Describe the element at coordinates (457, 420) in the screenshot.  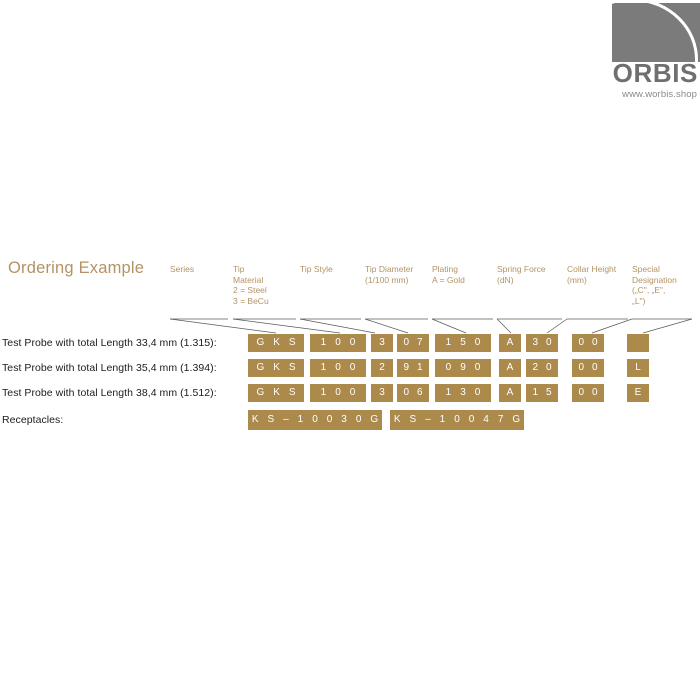
I see `receptacle-code-2: K S – 1 0 0 4 7 G` at that location.